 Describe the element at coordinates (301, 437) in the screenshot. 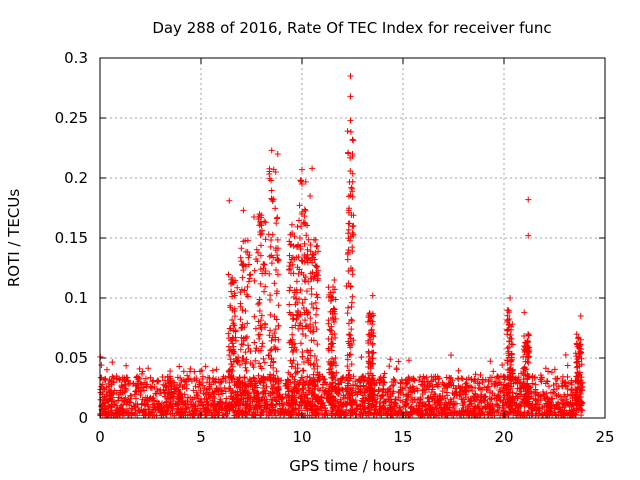

I see `x-tick-label: 10` at that location.